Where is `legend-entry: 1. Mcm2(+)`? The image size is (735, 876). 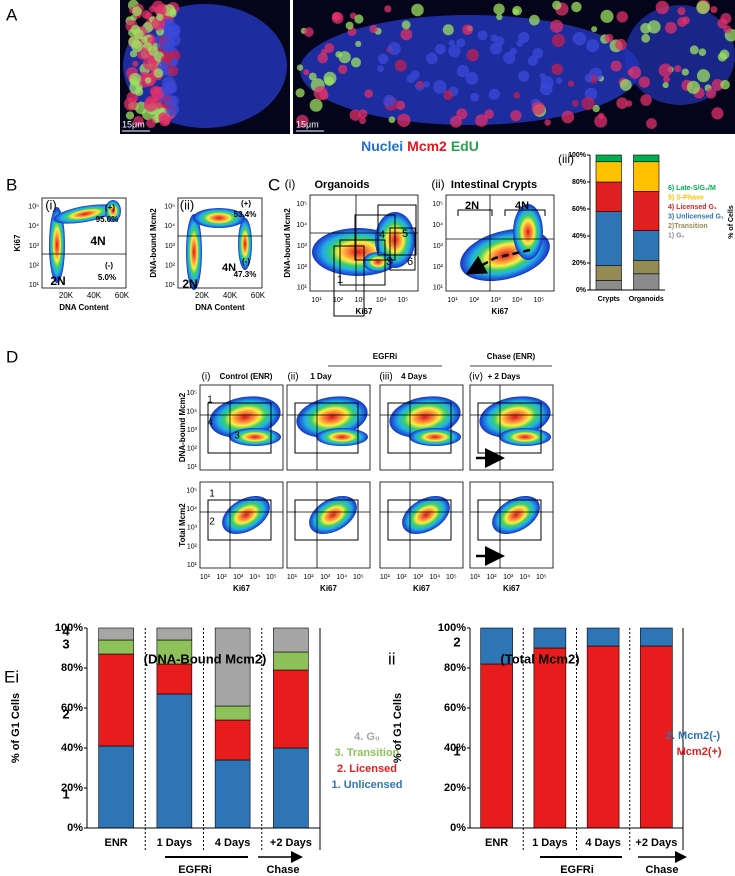
legend-entry: 1. Mcm2(+) is located at coordinates (692, 752).